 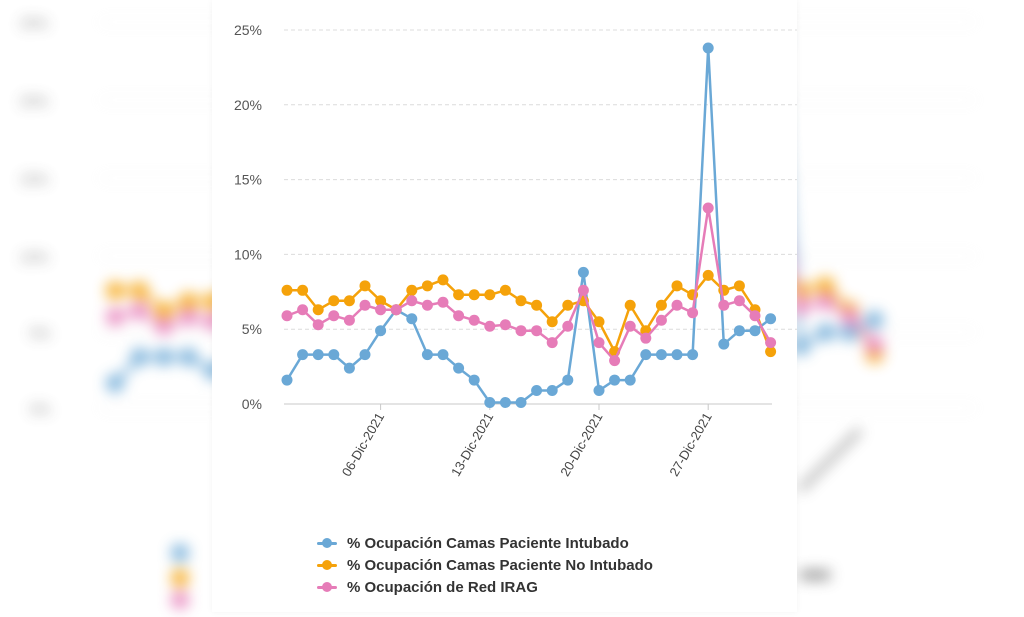 What do you see at coordinates (252, 404) in the screenshot?
I see `y-tick-label: 0%` at bounding box center [252, 404].